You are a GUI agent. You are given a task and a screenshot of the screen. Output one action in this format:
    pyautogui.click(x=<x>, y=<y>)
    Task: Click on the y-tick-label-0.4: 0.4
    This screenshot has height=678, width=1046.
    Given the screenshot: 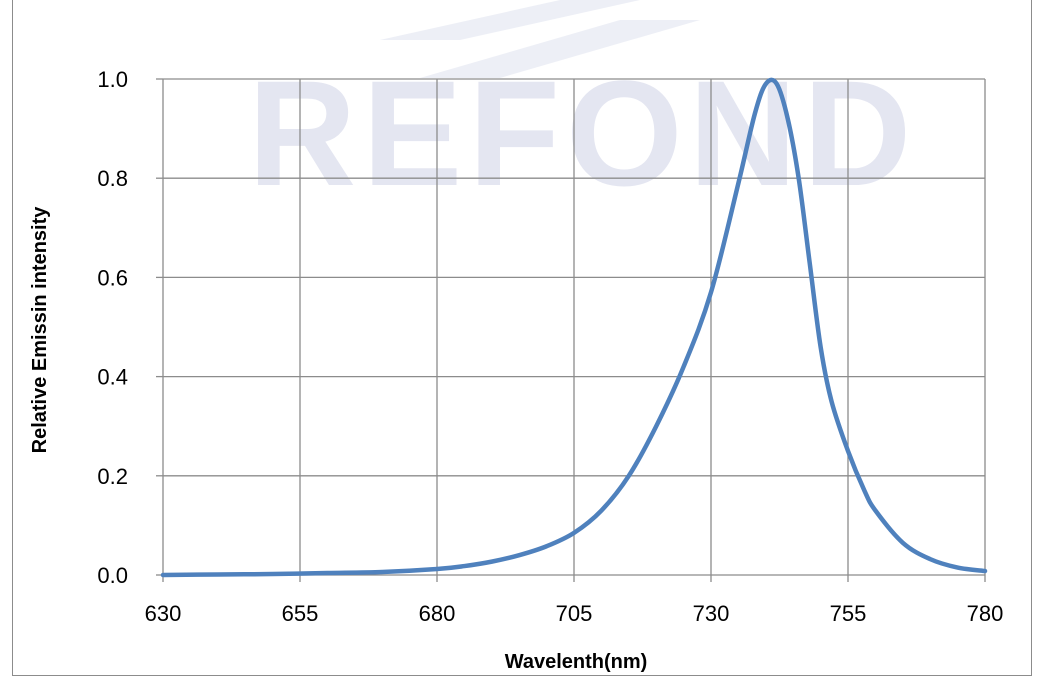 What is the action you would take?
    pyautogui.click(x=112, y=377)
    